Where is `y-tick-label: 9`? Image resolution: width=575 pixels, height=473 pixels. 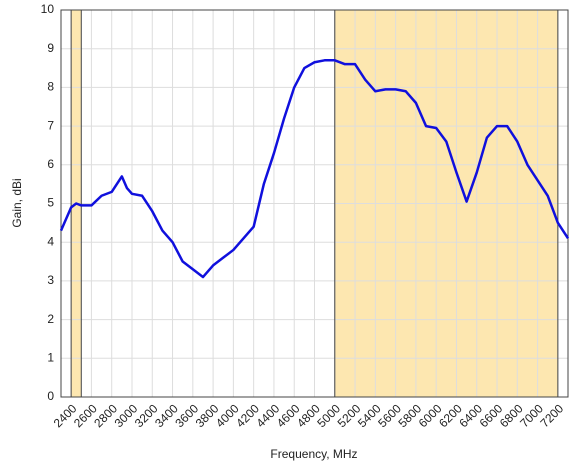
y-tick-label: 9 is located at coordinates (50, 48).